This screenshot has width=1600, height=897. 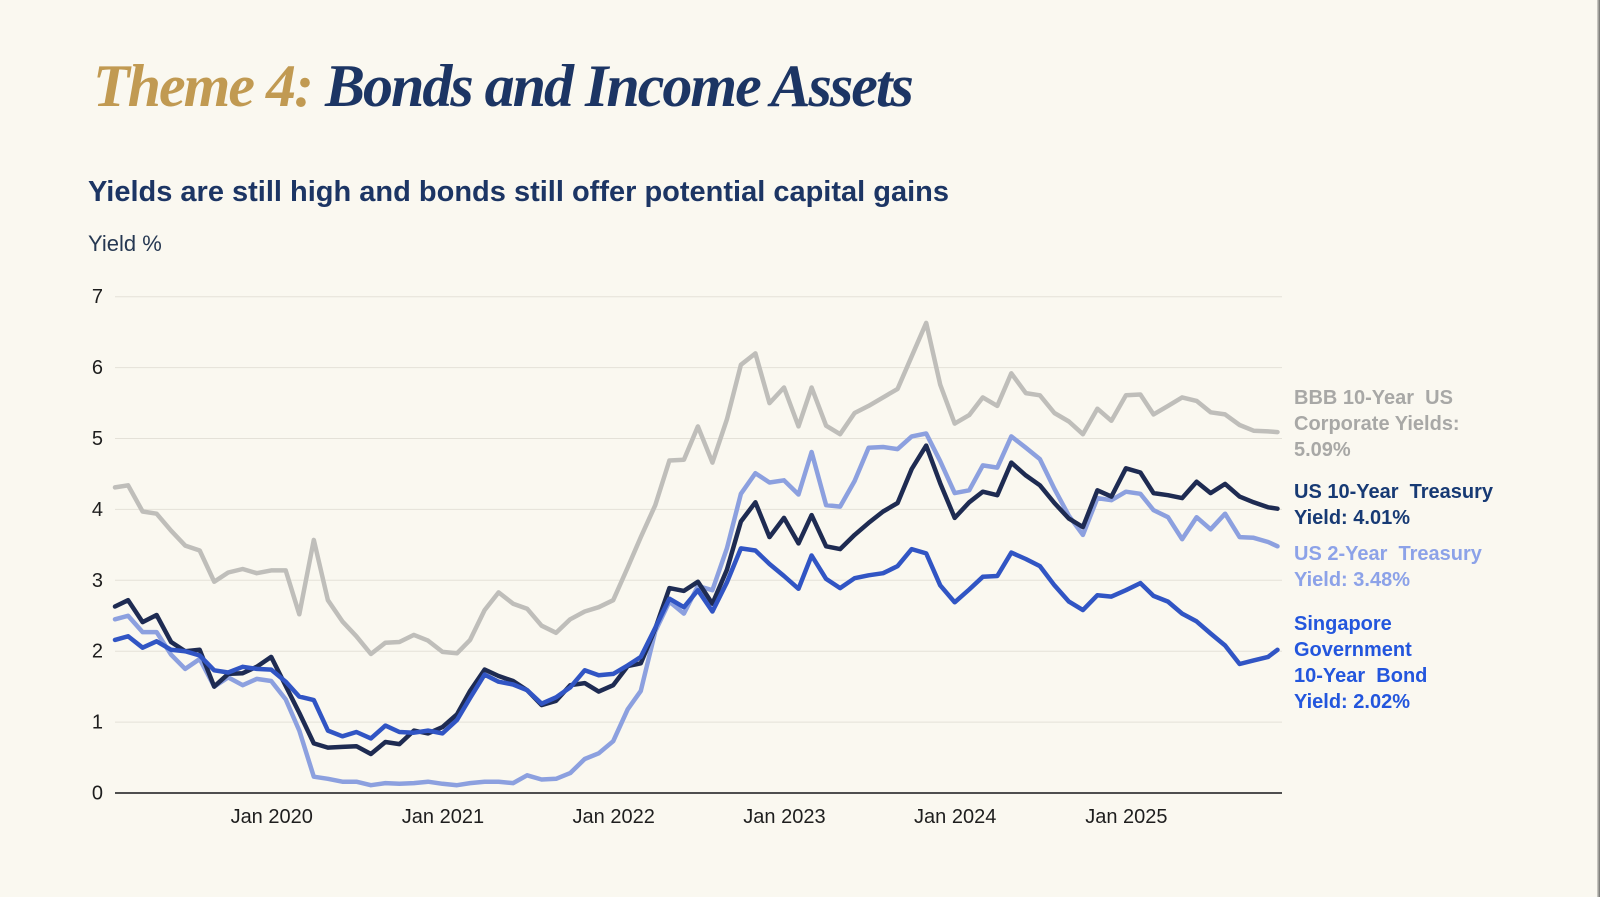 I want to click on x-tick-label-jan-2023: Jan 2023, so click(x=784, y=817).